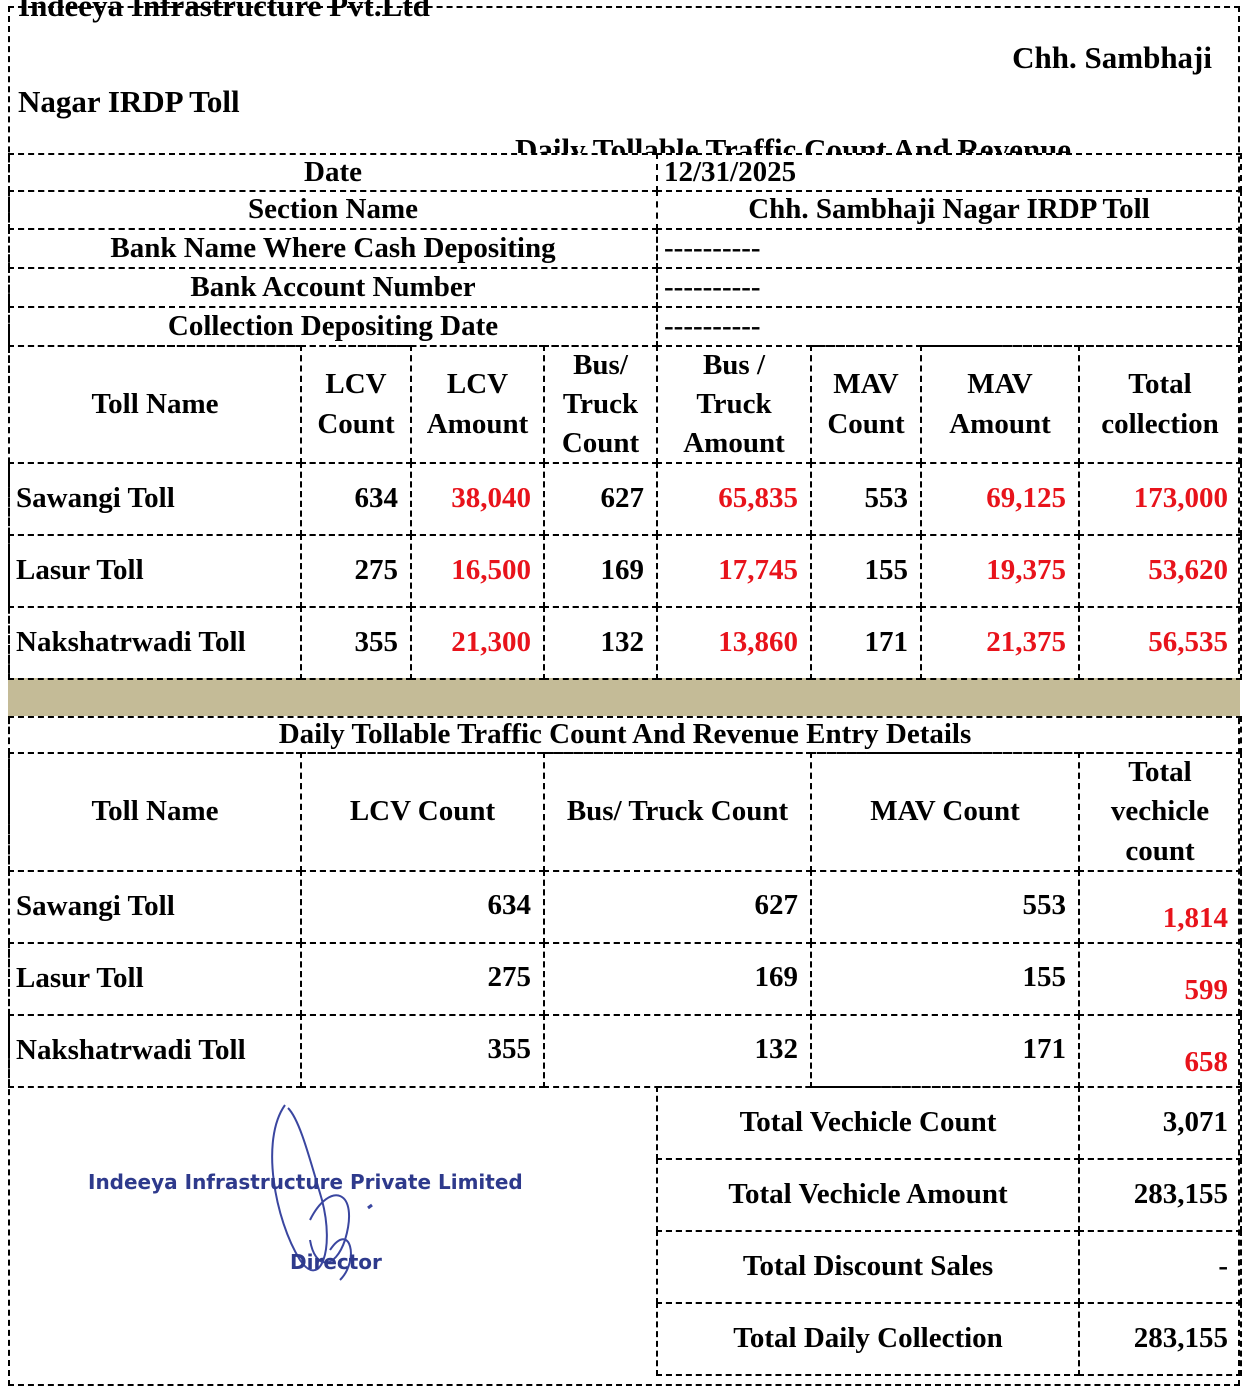  What do you see at coordinates (1160, 571) in the screenshot?
I see `table-cell: 53,620` at bounding box center [1160, 571].